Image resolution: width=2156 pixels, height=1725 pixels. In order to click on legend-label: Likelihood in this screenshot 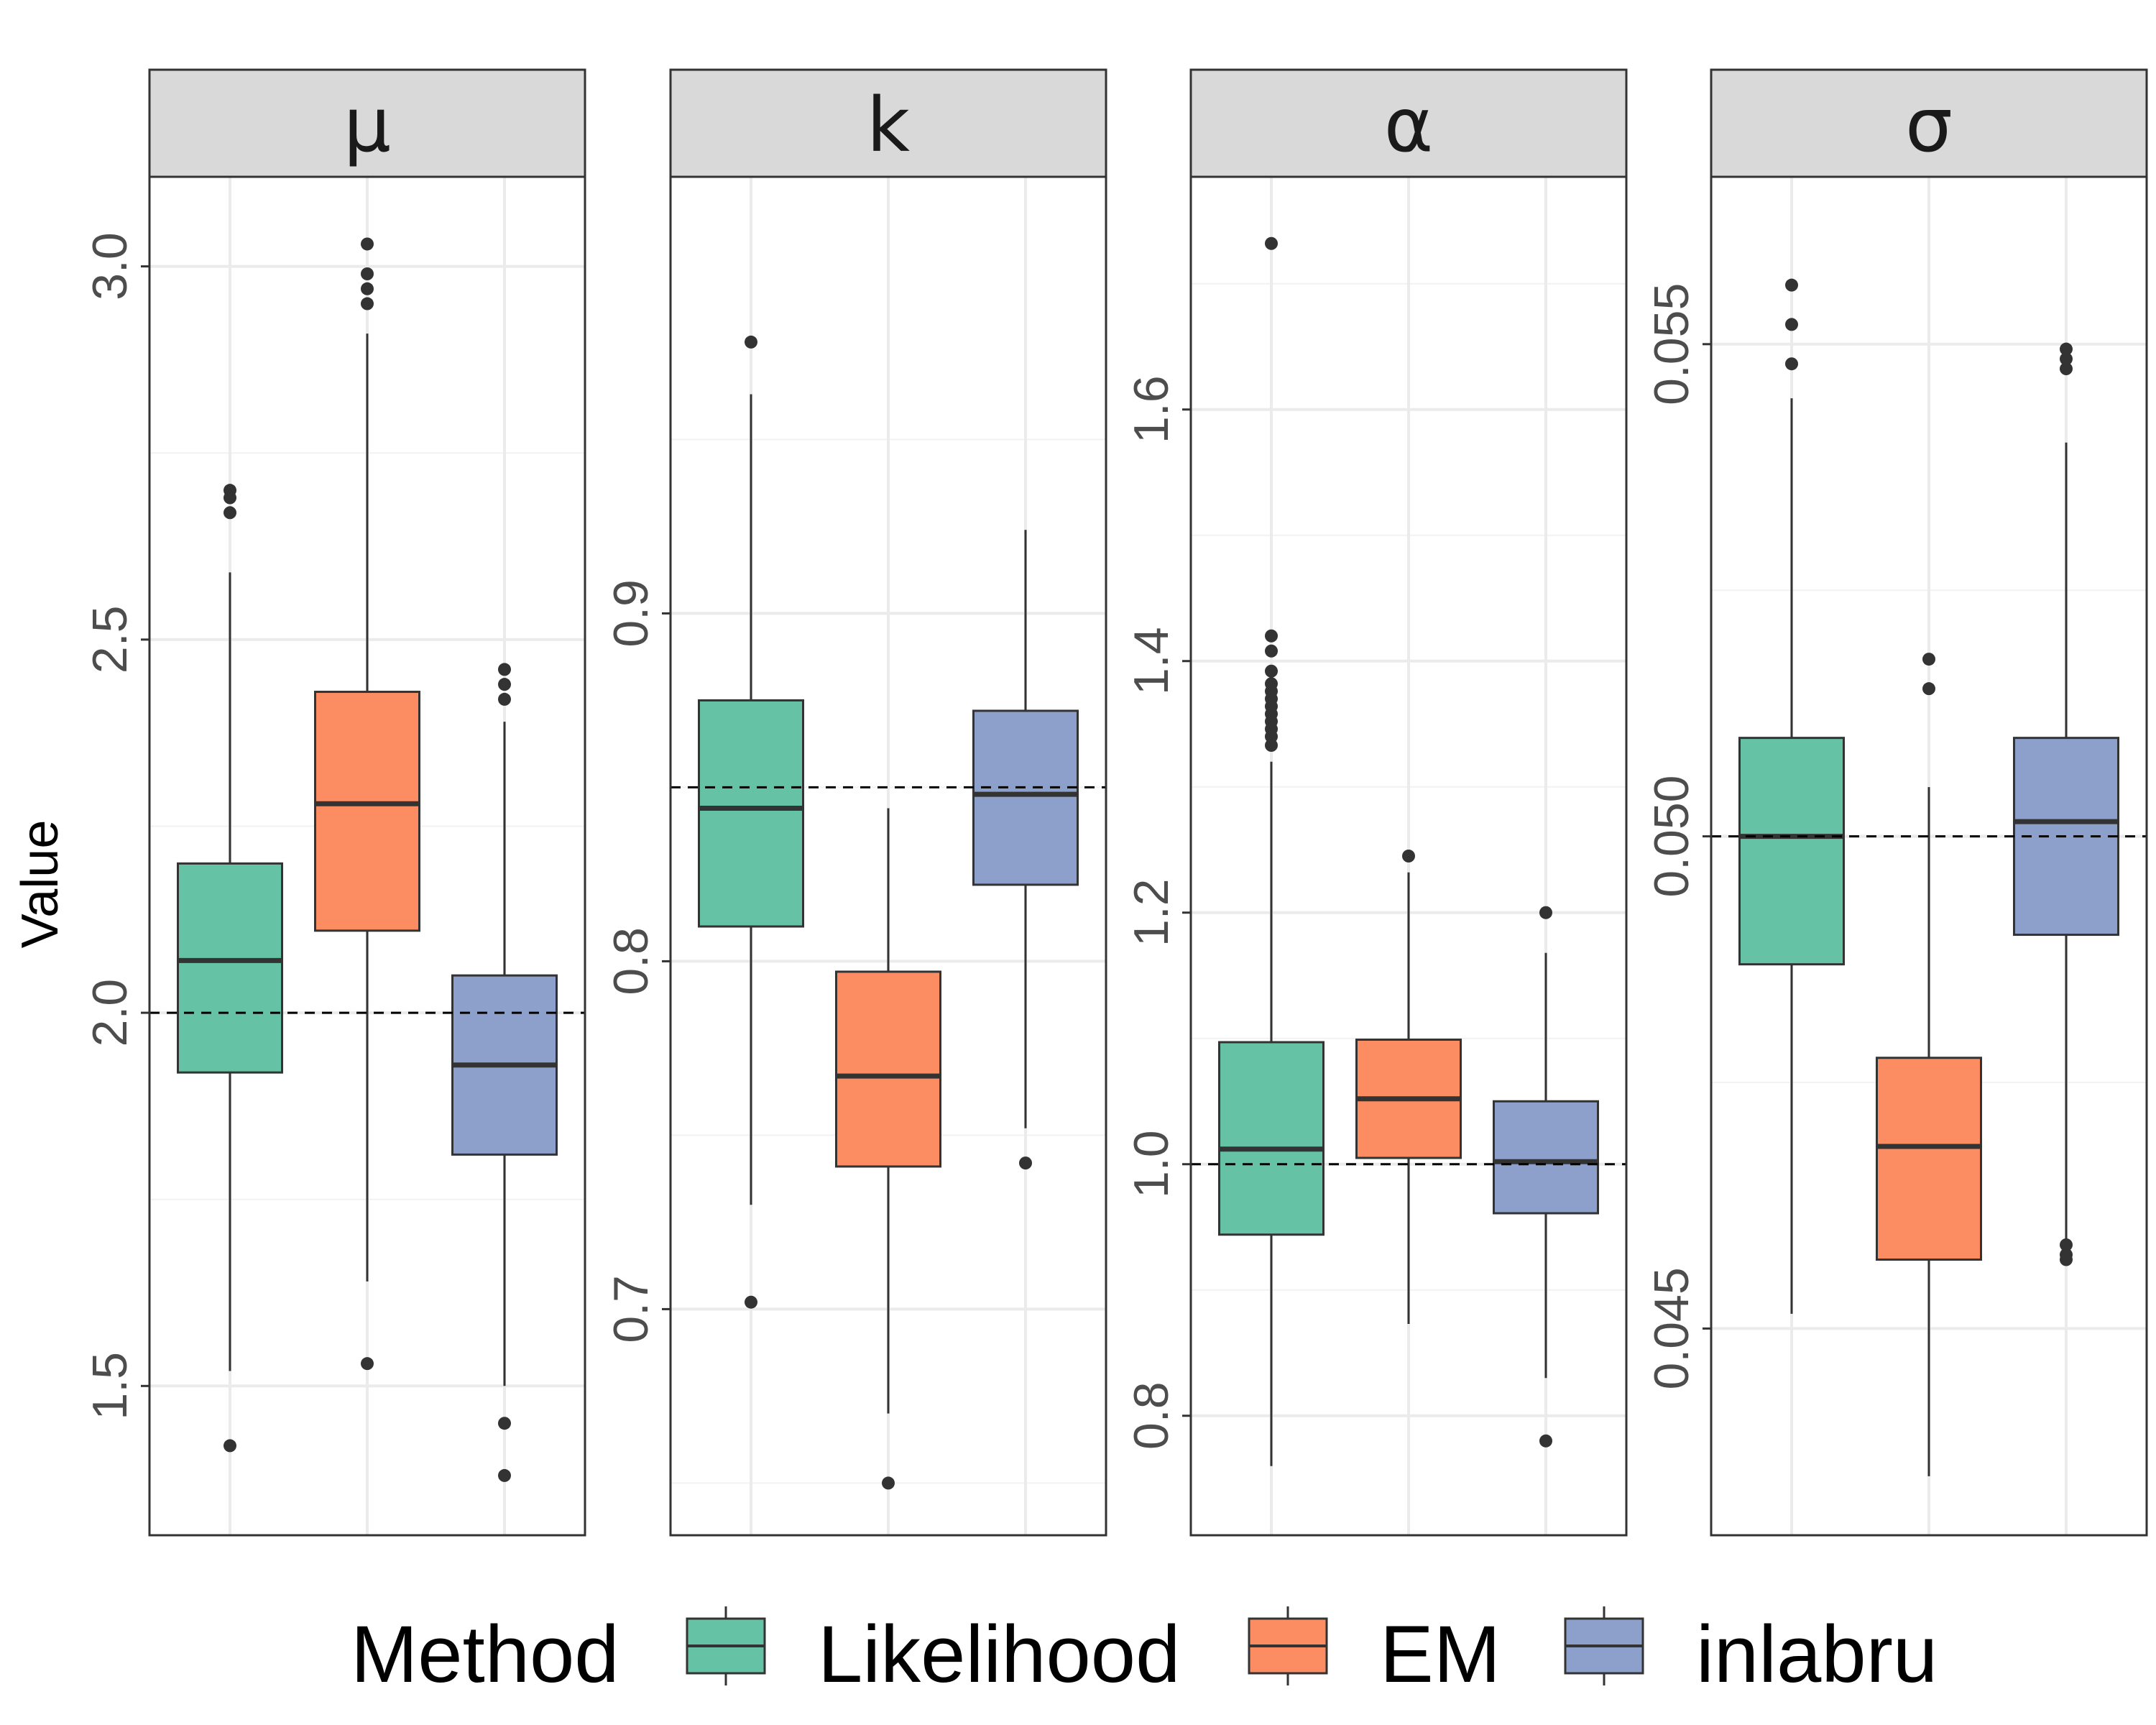, I will do `click(999, 1654)`.